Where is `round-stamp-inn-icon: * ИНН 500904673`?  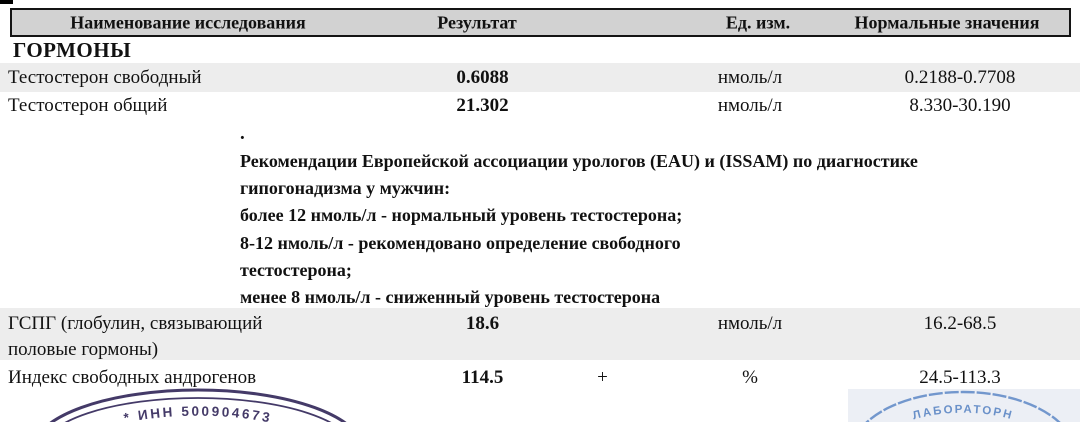
round-stamp-inn-icon: * ИНН 500904673 is located at coordinates (198, 405).